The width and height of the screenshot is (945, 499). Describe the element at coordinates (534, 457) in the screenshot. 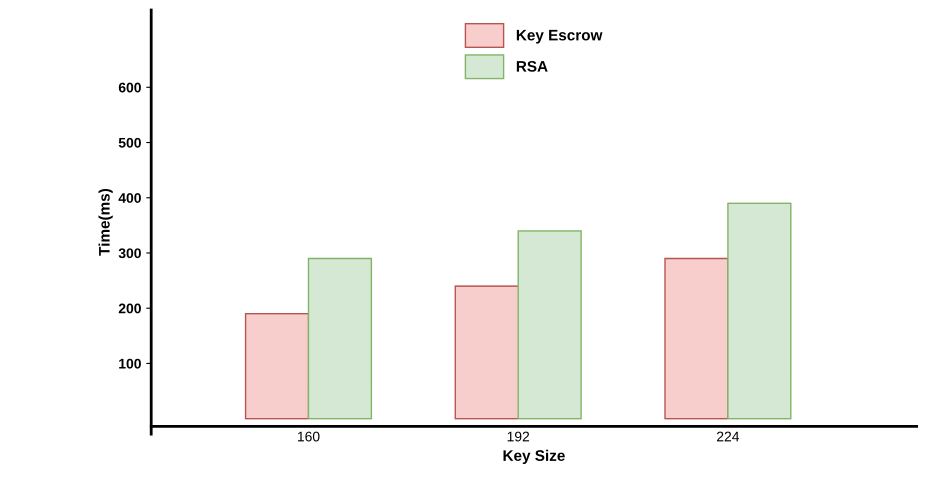

I see `x-axis-title: Key Size` at that location.